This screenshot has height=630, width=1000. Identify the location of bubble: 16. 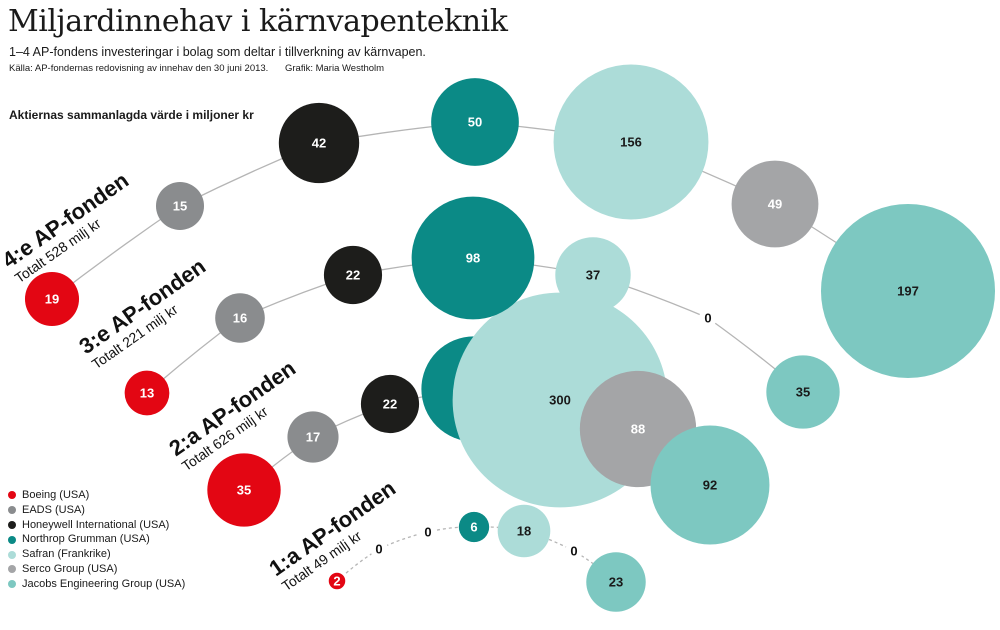
(240, 318).